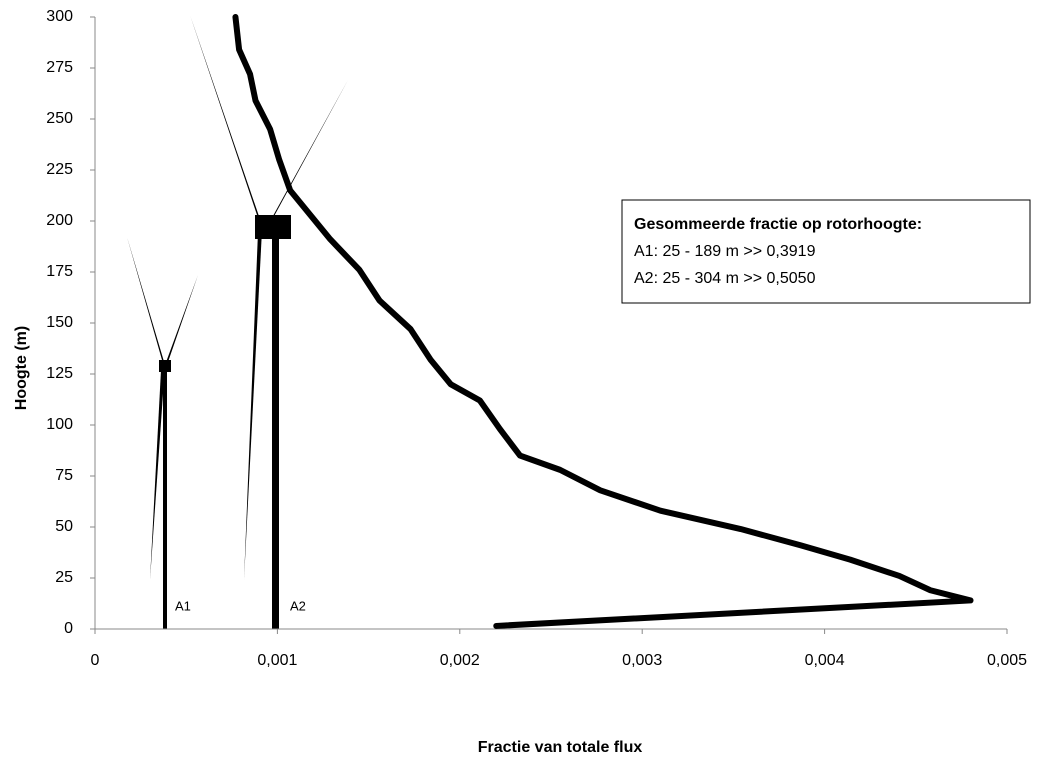 Image resolution: width=1043 pixels, height=760 pixels. What do you see at coordinates (64, 475) in the screenshot?
I see `y-tick-label: 75` at bounding box center [64, 475].